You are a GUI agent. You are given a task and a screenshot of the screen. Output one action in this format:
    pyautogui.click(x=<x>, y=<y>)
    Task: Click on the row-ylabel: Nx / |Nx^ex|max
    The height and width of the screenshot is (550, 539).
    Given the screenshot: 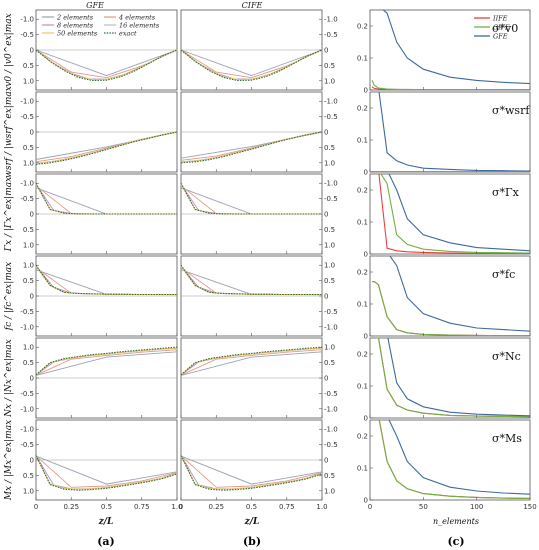 What is the action you would take?
    pyautogui.click(x=9, y=378)
    